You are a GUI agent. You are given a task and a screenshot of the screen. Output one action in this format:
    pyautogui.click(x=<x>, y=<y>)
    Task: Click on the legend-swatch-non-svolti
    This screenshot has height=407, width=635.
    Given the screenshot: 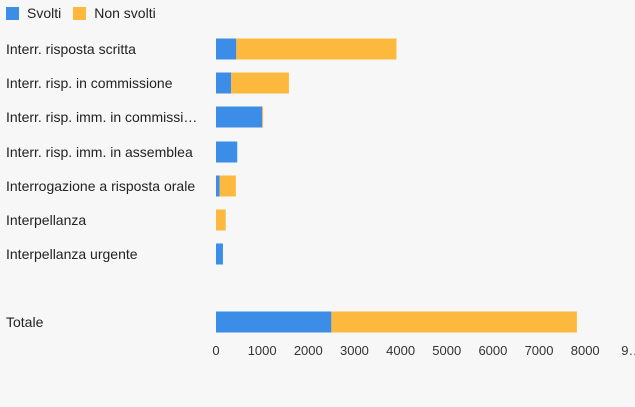 What is the action you would take?
    pyautogui.click(x=80, y=13)
    